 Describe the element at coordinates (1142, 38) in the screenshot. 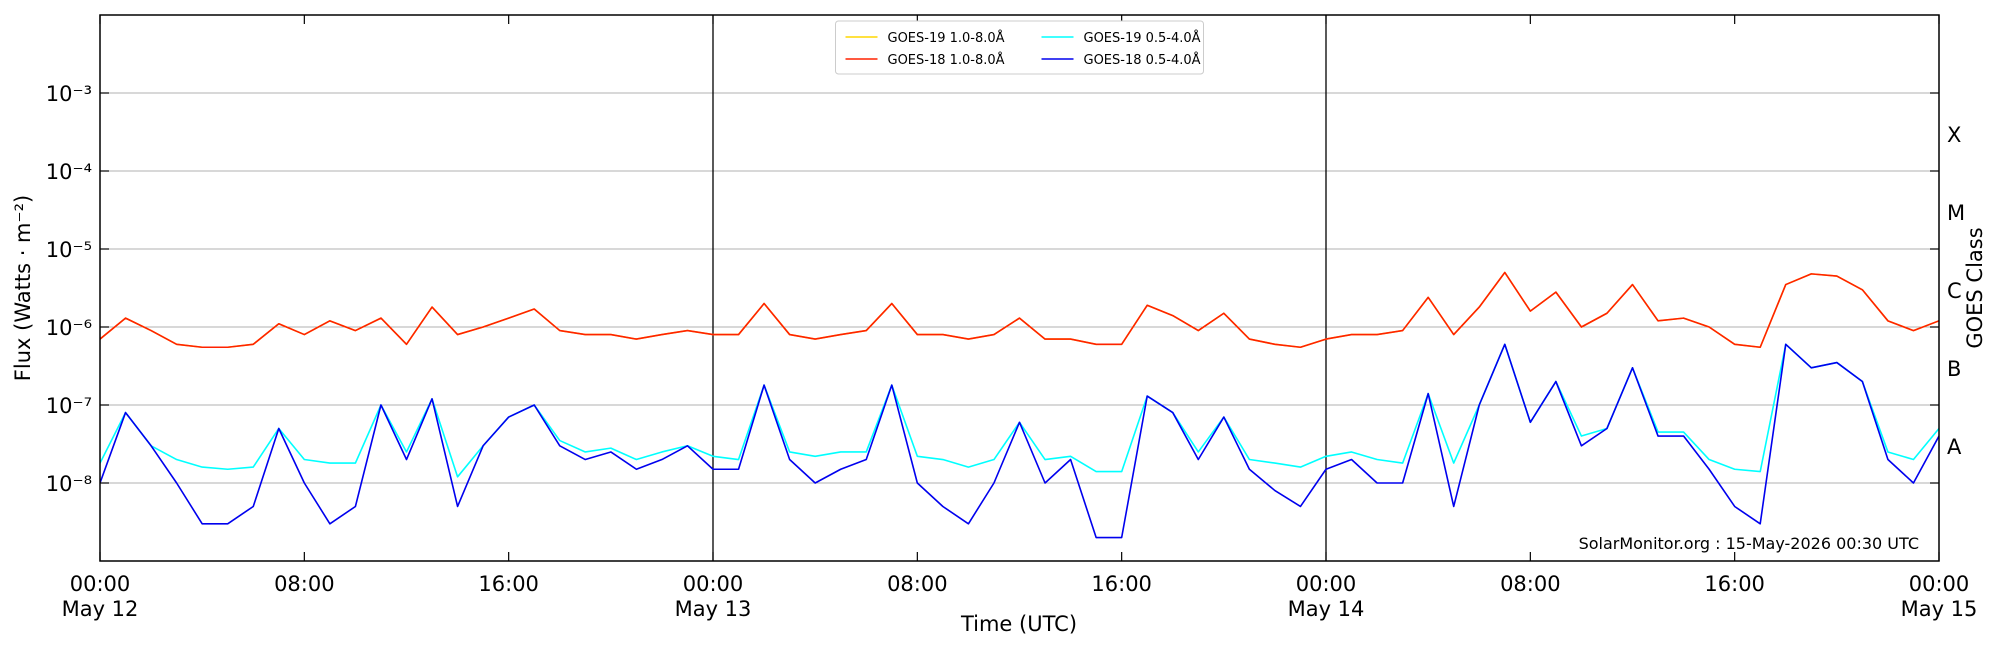

I see `legend-label: GOES-19 0.5-4.0Å` at that location.